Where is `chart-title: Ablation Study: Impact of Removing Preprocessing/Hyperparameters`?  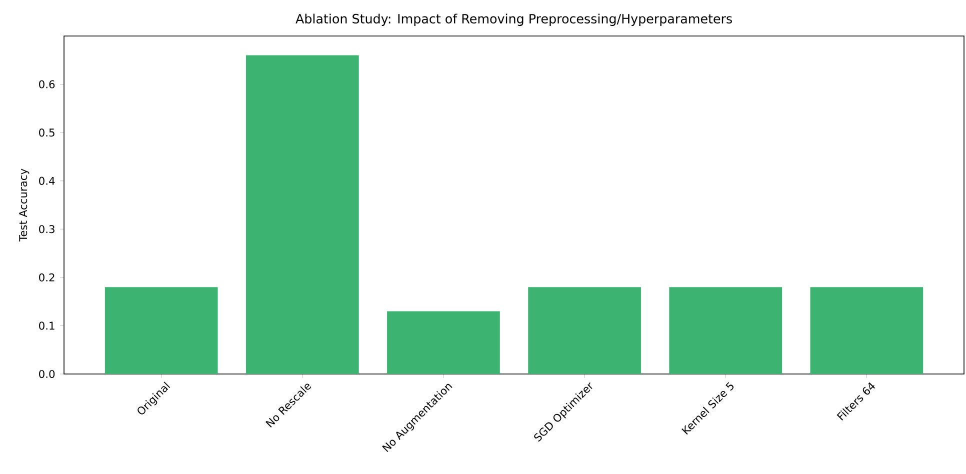 chart-title: Ablation Study: Impact of Removing Preprocessing/Hyperparameters is located at coordinates (514, 20).